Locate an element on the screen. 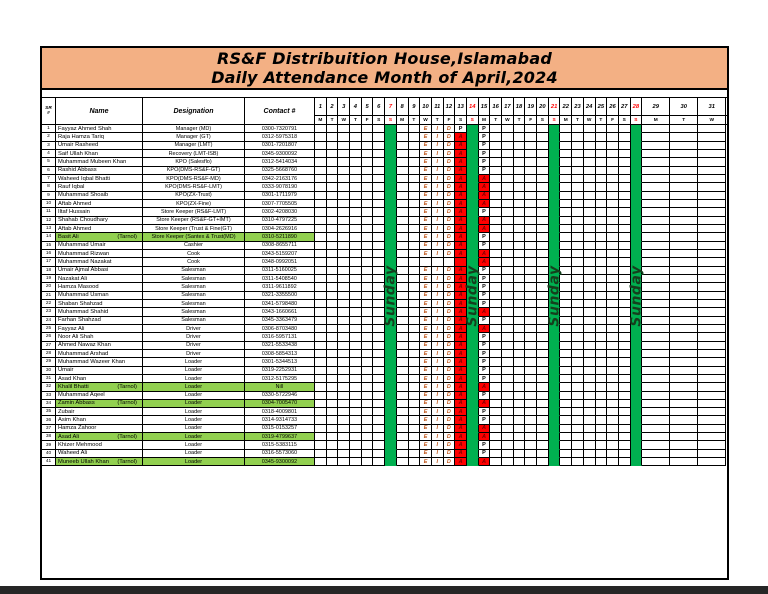  employee-name: Fayyaz Ali is located at coordinates (71, 328).